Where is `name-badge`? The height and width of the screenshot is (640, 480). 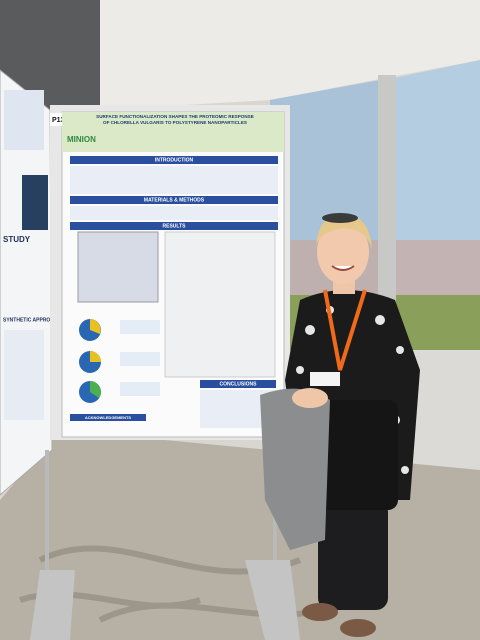
name-badge is located at coordinates (325, 379).